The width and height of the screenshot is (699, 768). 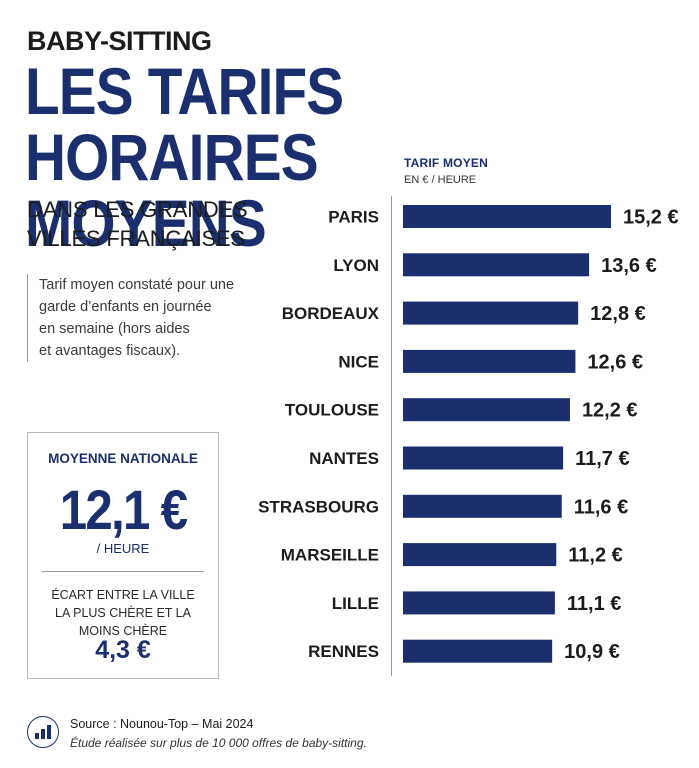 What do you see at coordinates (123, 509) in the screenshot?
I see `national-average-value: 12,1 €` at bounding box center [123, 509].